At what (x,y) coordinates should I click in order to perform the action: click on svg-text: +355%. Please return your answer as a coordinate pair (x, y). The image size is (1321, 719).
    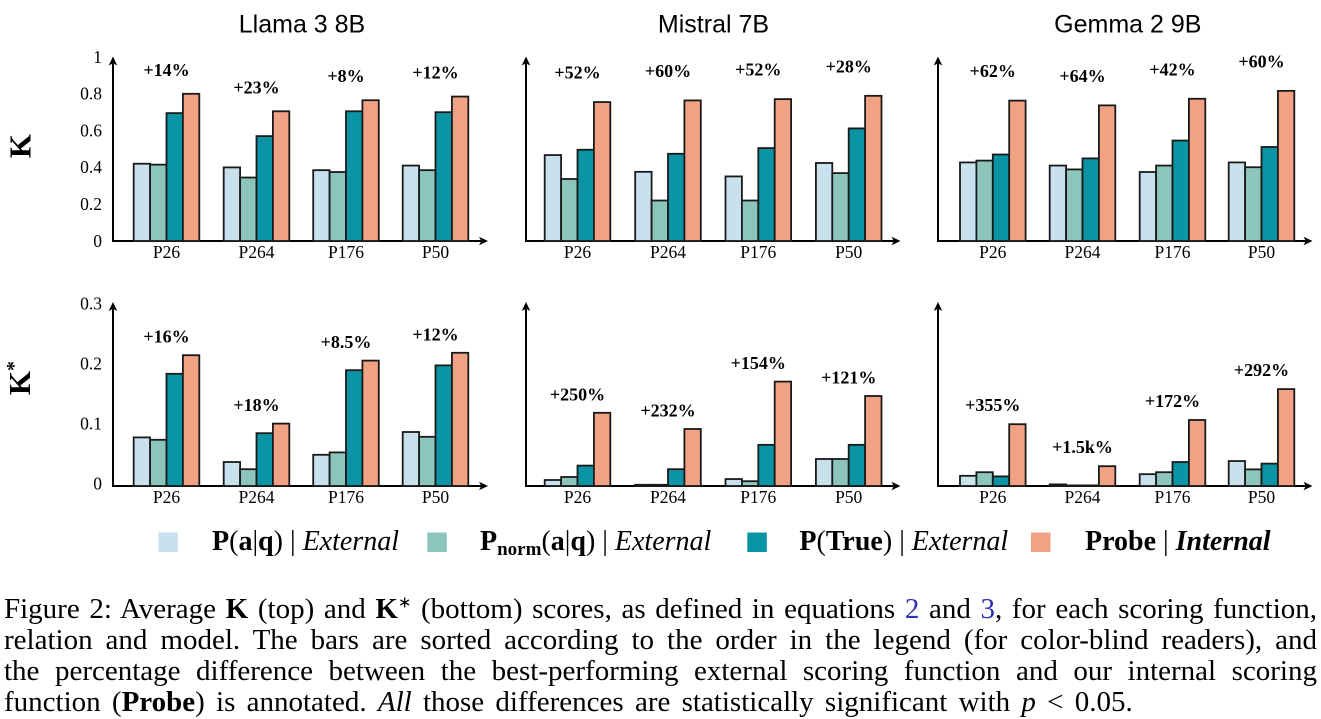
    Looking at the image, I should click on (992, 405).